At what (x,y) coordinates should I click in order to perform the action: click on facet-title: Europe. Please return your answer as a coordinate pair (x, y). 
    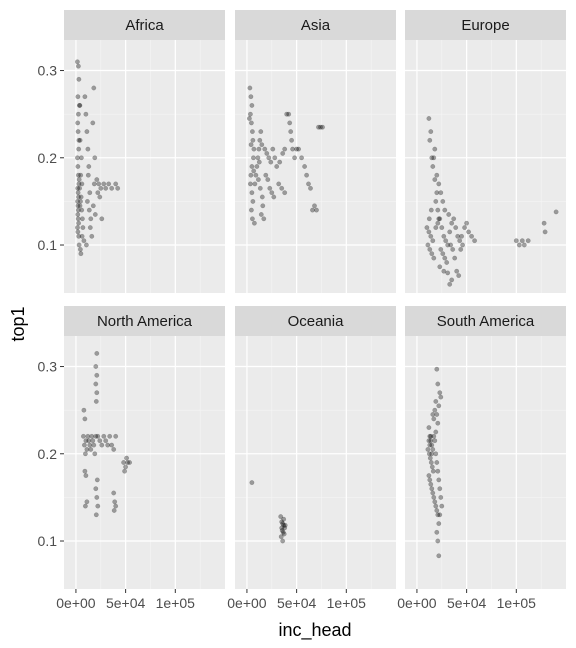
    Looking at the image, I should click on (485, 25).